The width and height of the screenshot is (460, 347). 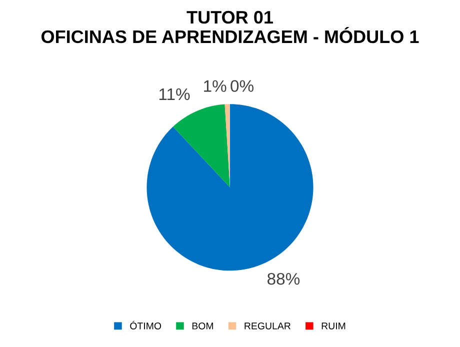 What do you see at coordinates (201, 146) in the screenshot?
I see `pie-slice` at bounding box center [201, 146].